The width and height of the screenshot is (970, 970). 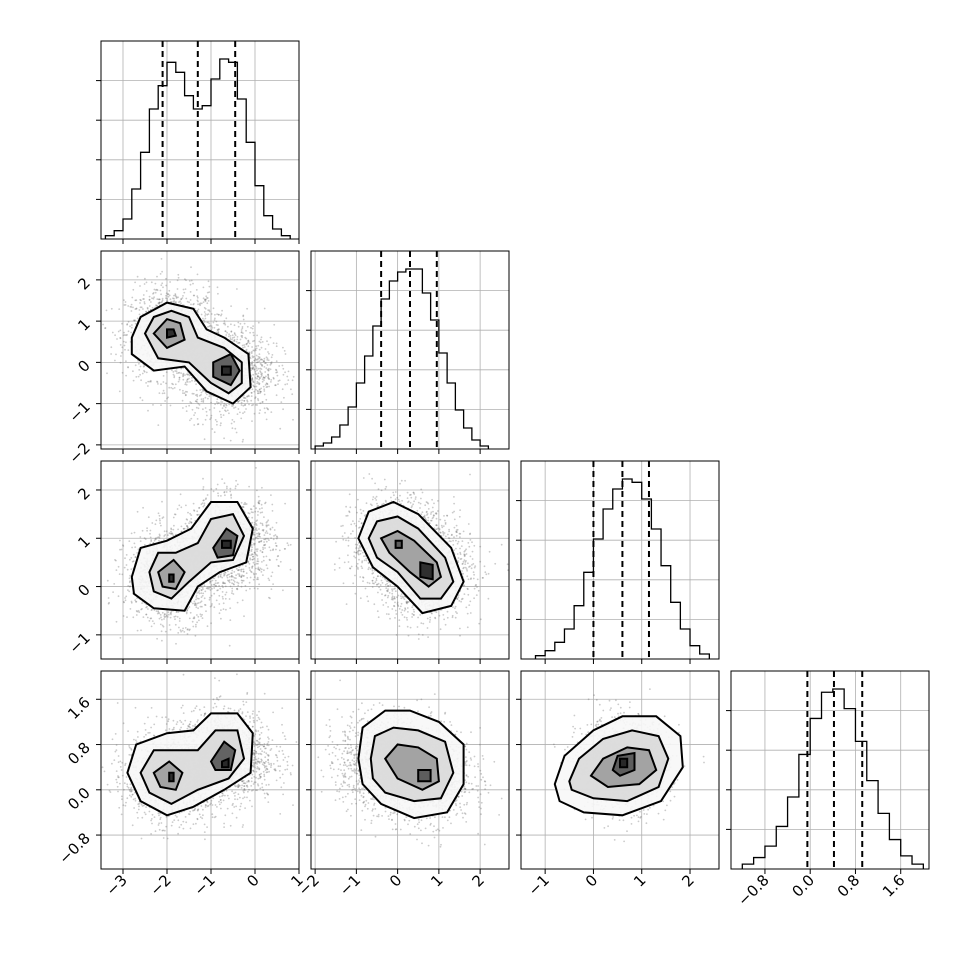 I want to click on density-fill, so click(x=226, y=370).